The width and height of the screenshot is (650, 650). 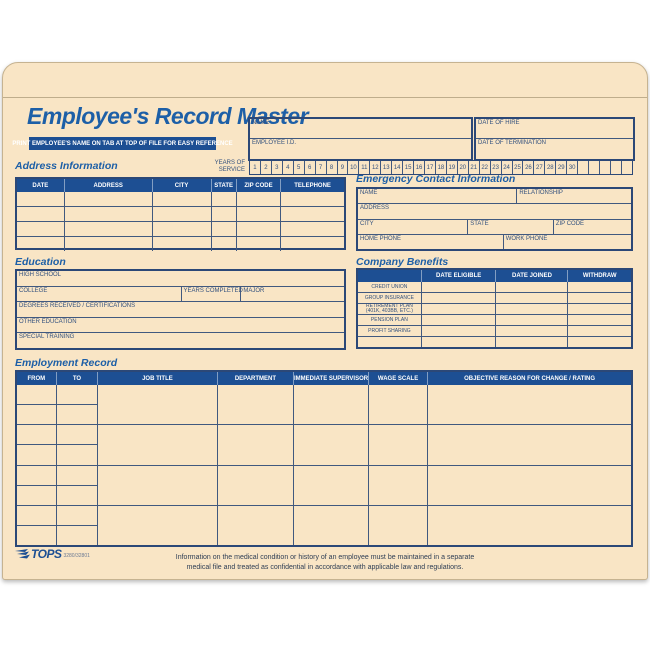 What do you see at coordinates (510, 226) in the screenshot?
I see `emergency-state-field: STATE` at bounding box center [510, 226].